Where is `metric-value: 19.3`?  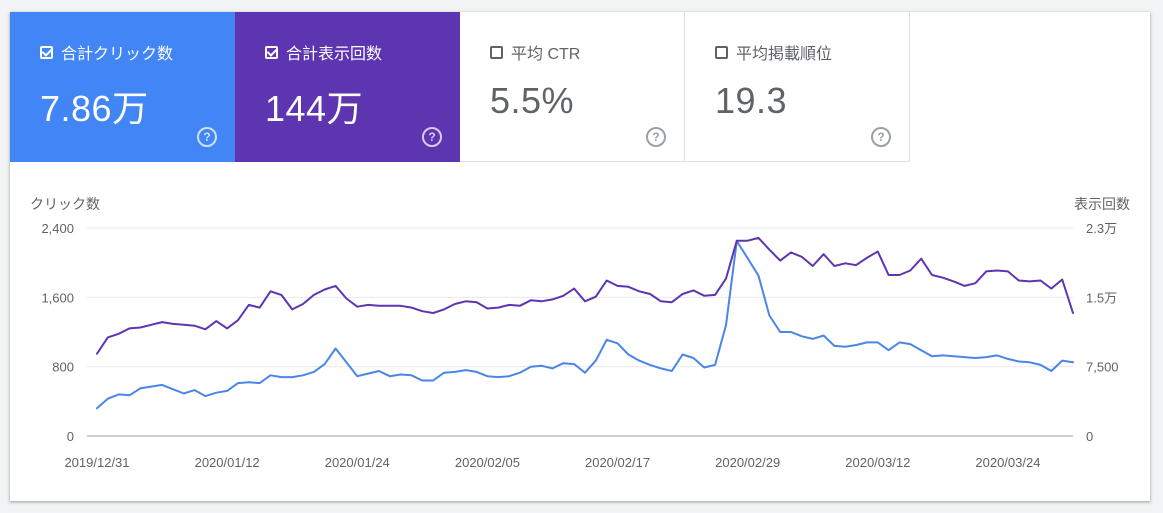
metric-value: 19.3 is located at coordinates (751, 100).